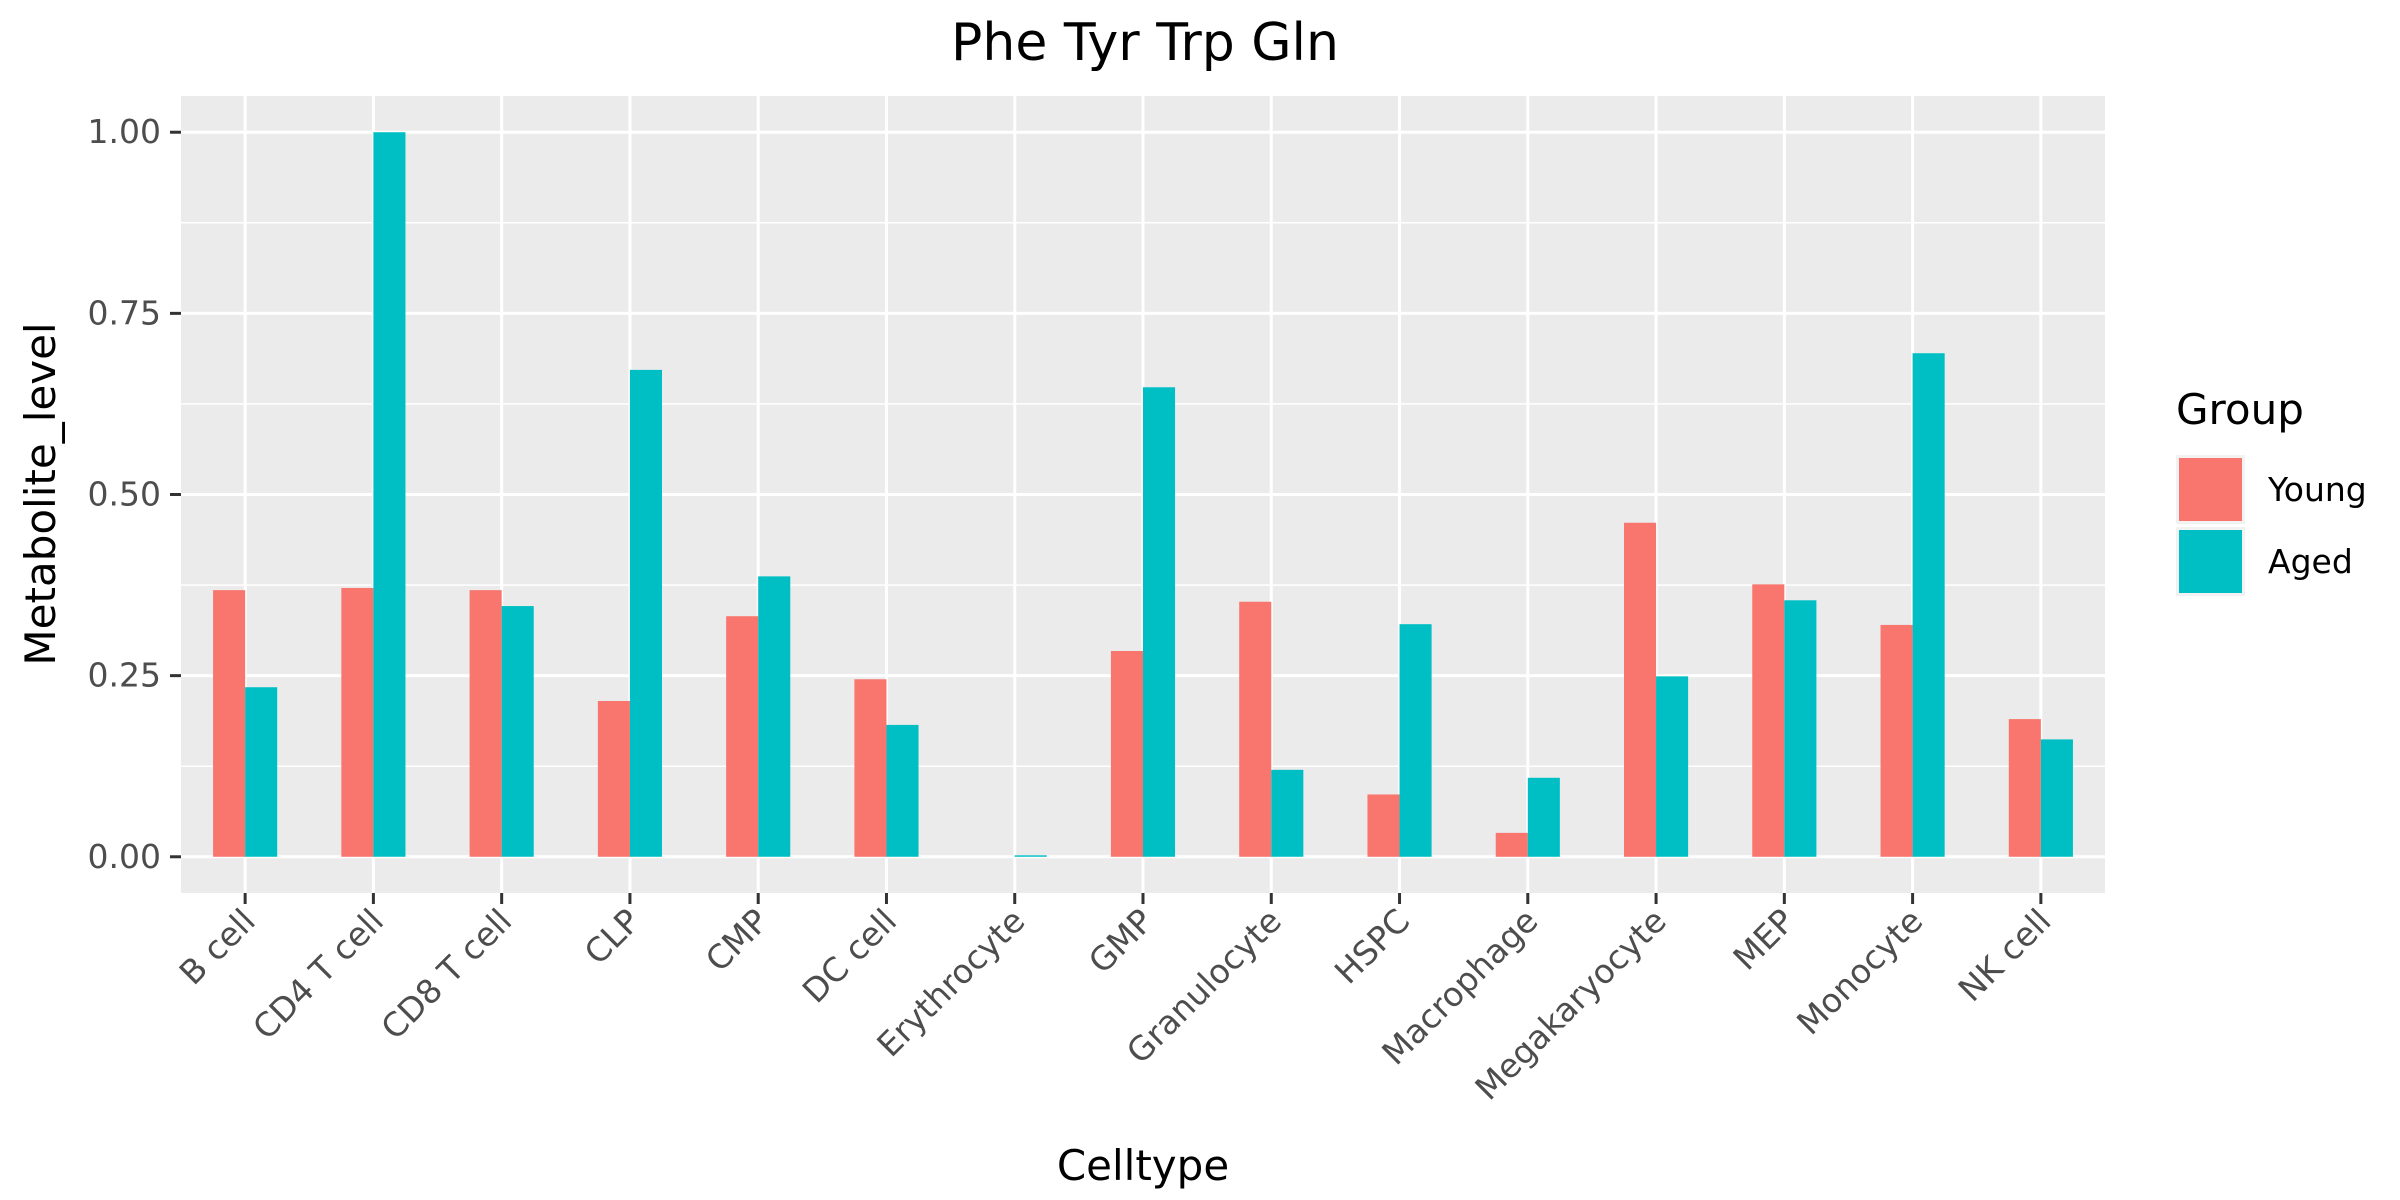 This screenshot has width=2400, height=1200. What do you see at coordinates (517, 731) in the screenshot?
I see `bar-aged-cd8-t-cell` at bounding box center [517, 731].